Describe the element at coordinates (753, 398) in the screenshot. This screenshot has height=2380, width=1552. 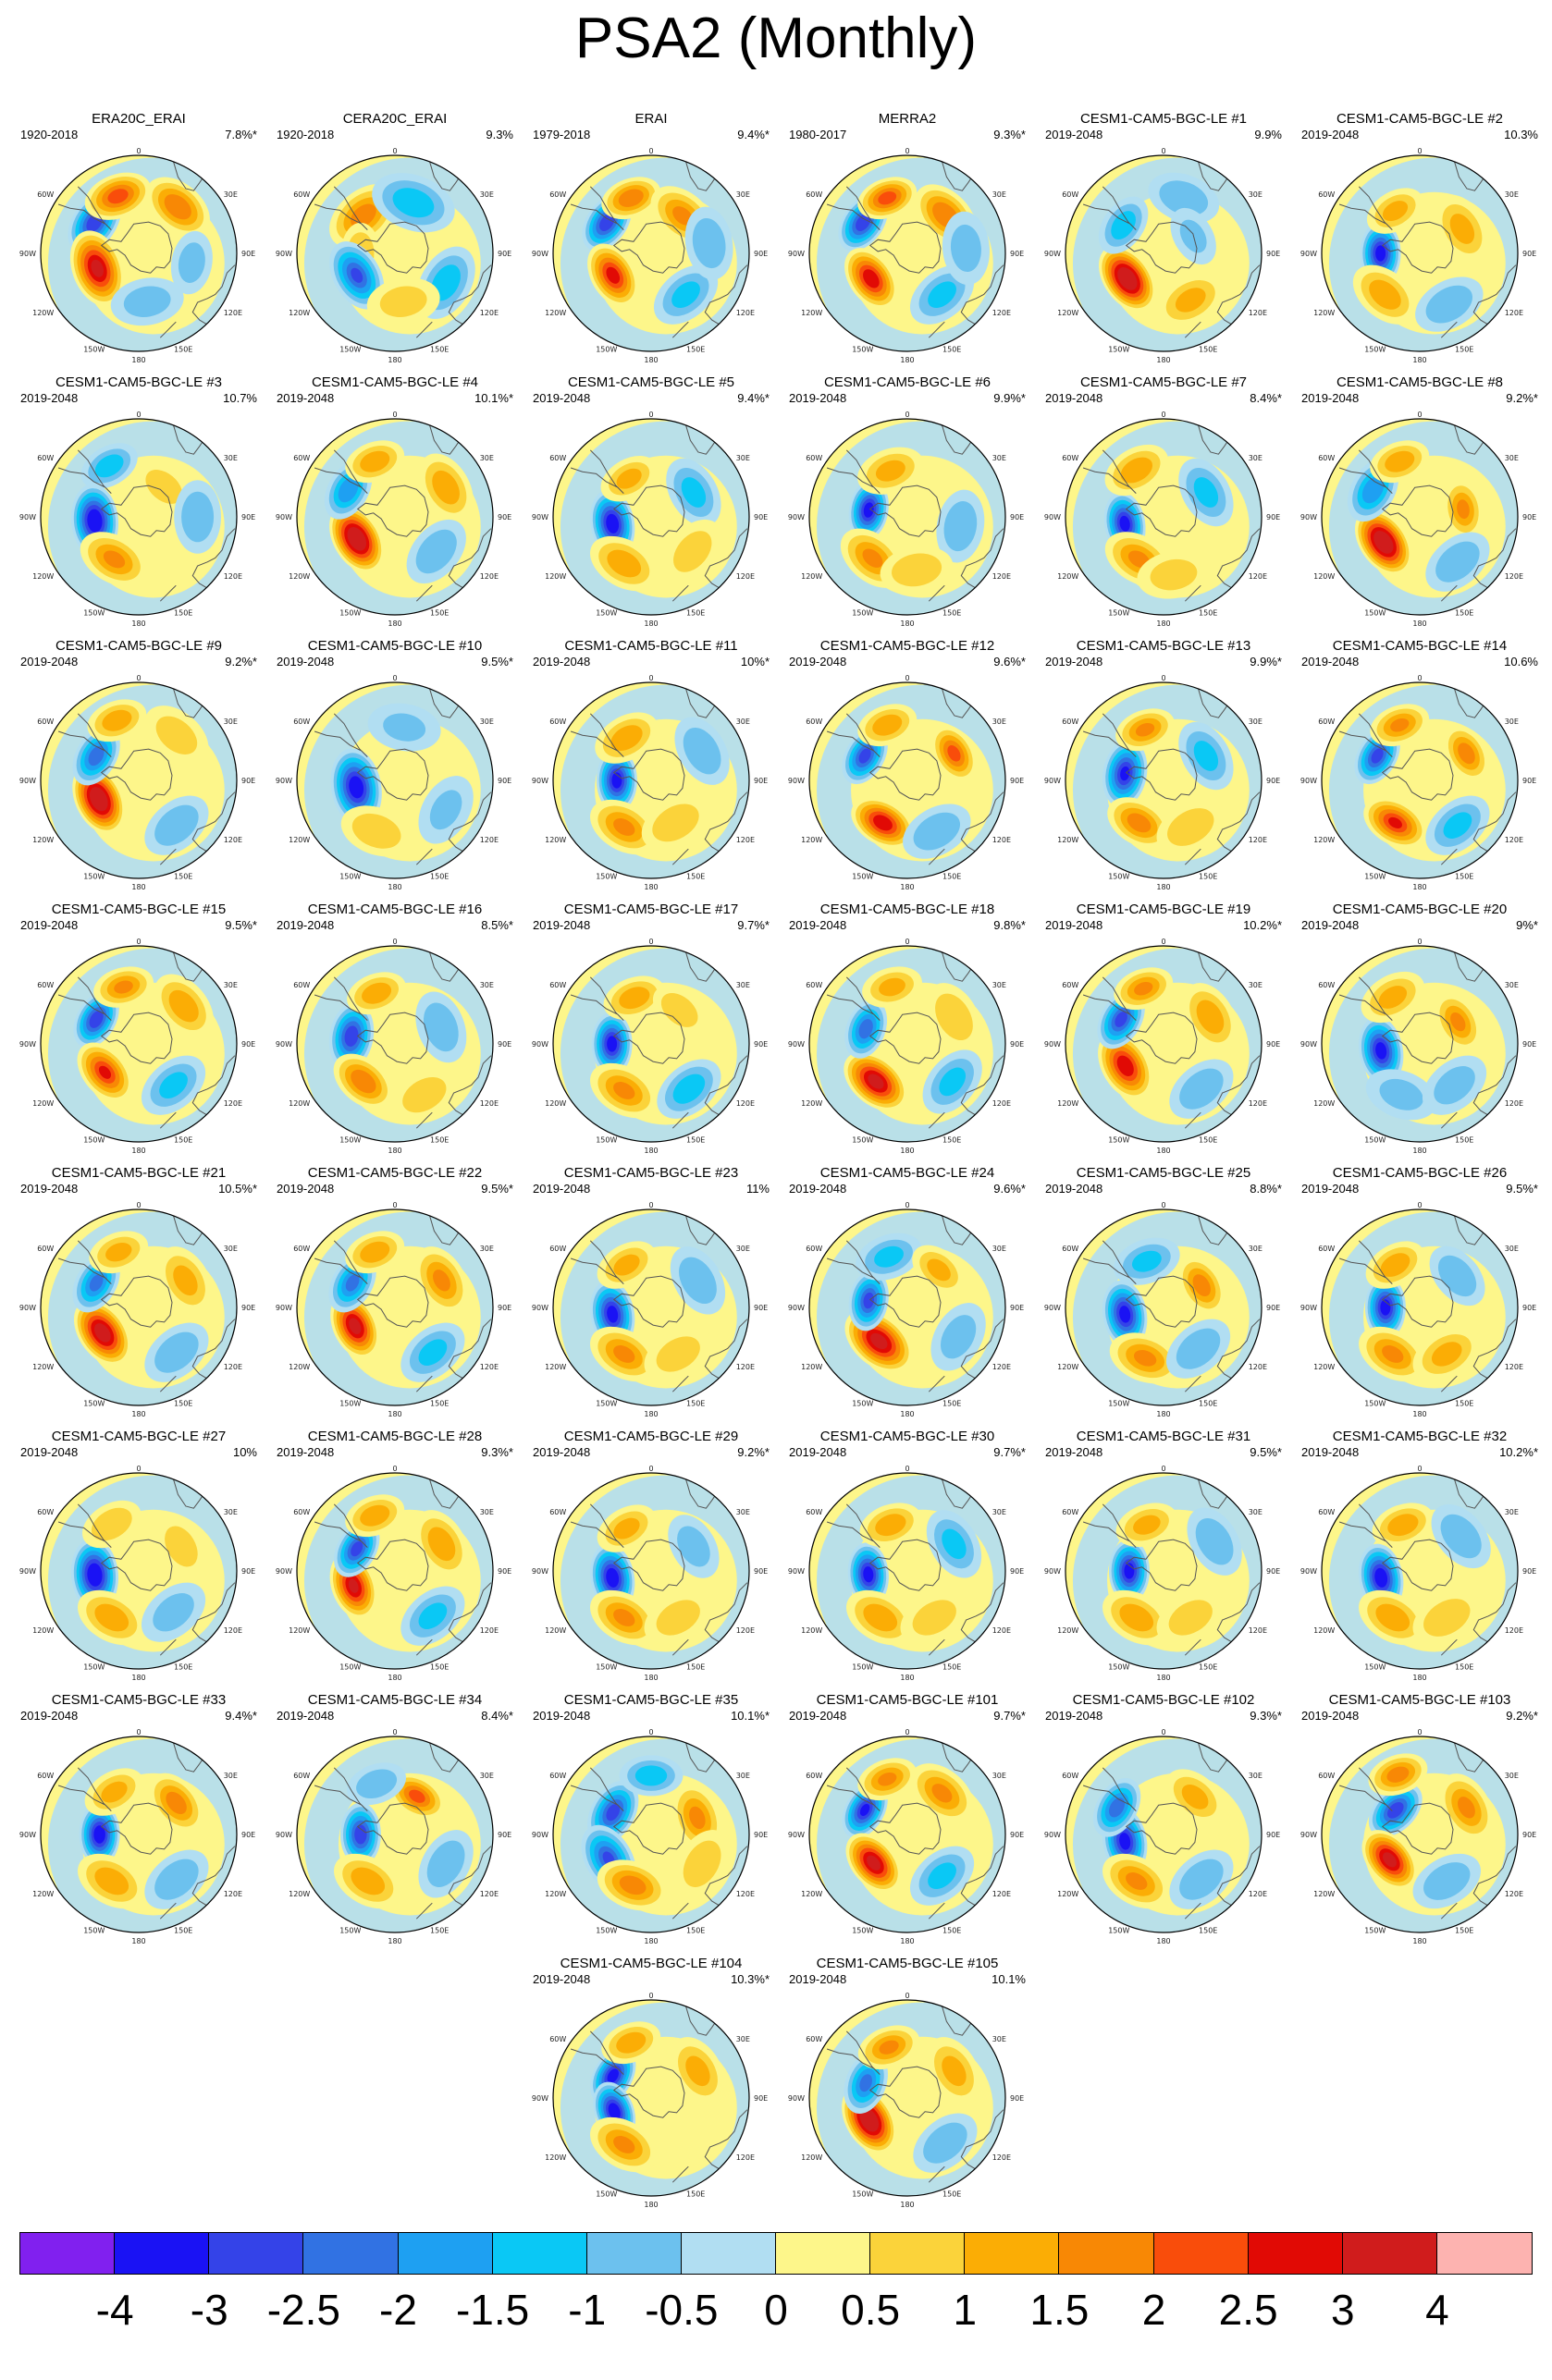
I see `panel-percent: 9.4%*` at that location.